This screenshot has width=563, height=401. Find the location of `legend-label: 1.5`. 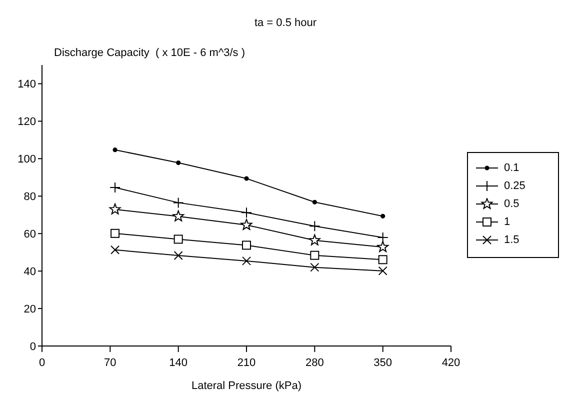

legend-label: 1.5 is located at coordinates (512, 240).